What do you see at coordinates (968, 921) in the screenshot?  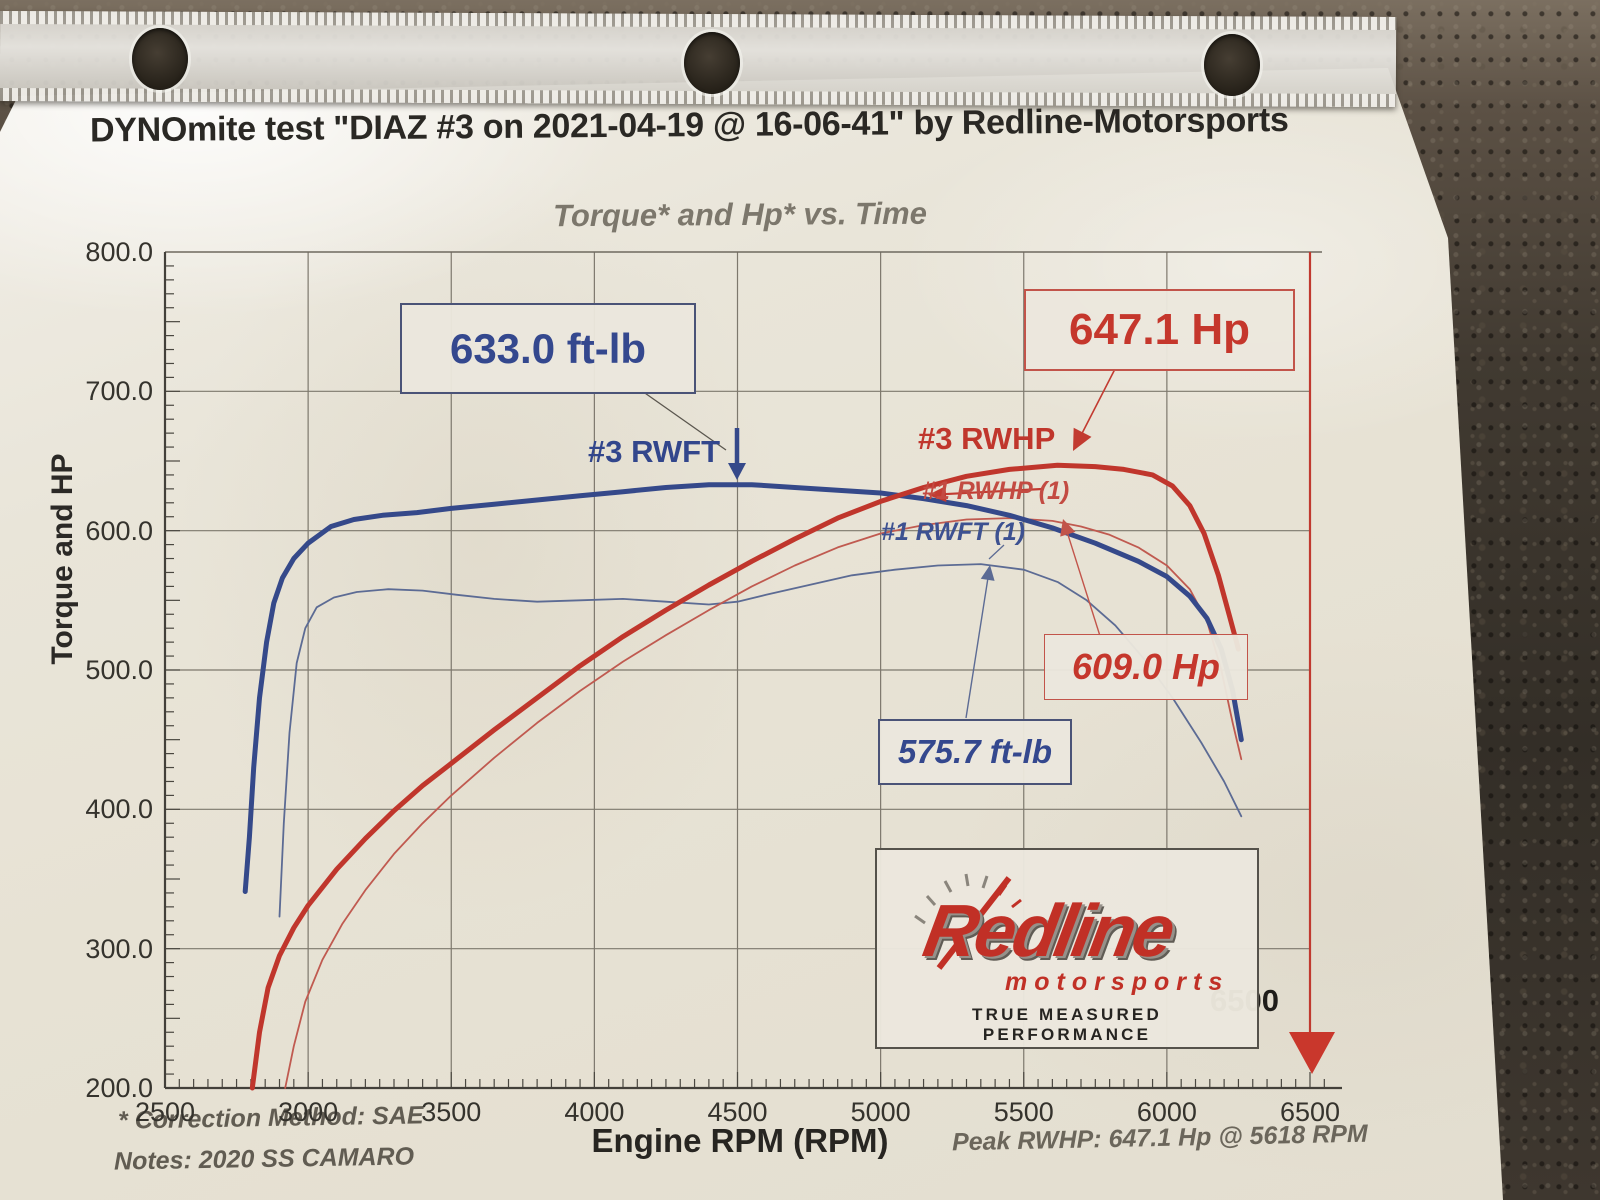 I see `tachometer-needle-icon` at bounding box center [968, 921].